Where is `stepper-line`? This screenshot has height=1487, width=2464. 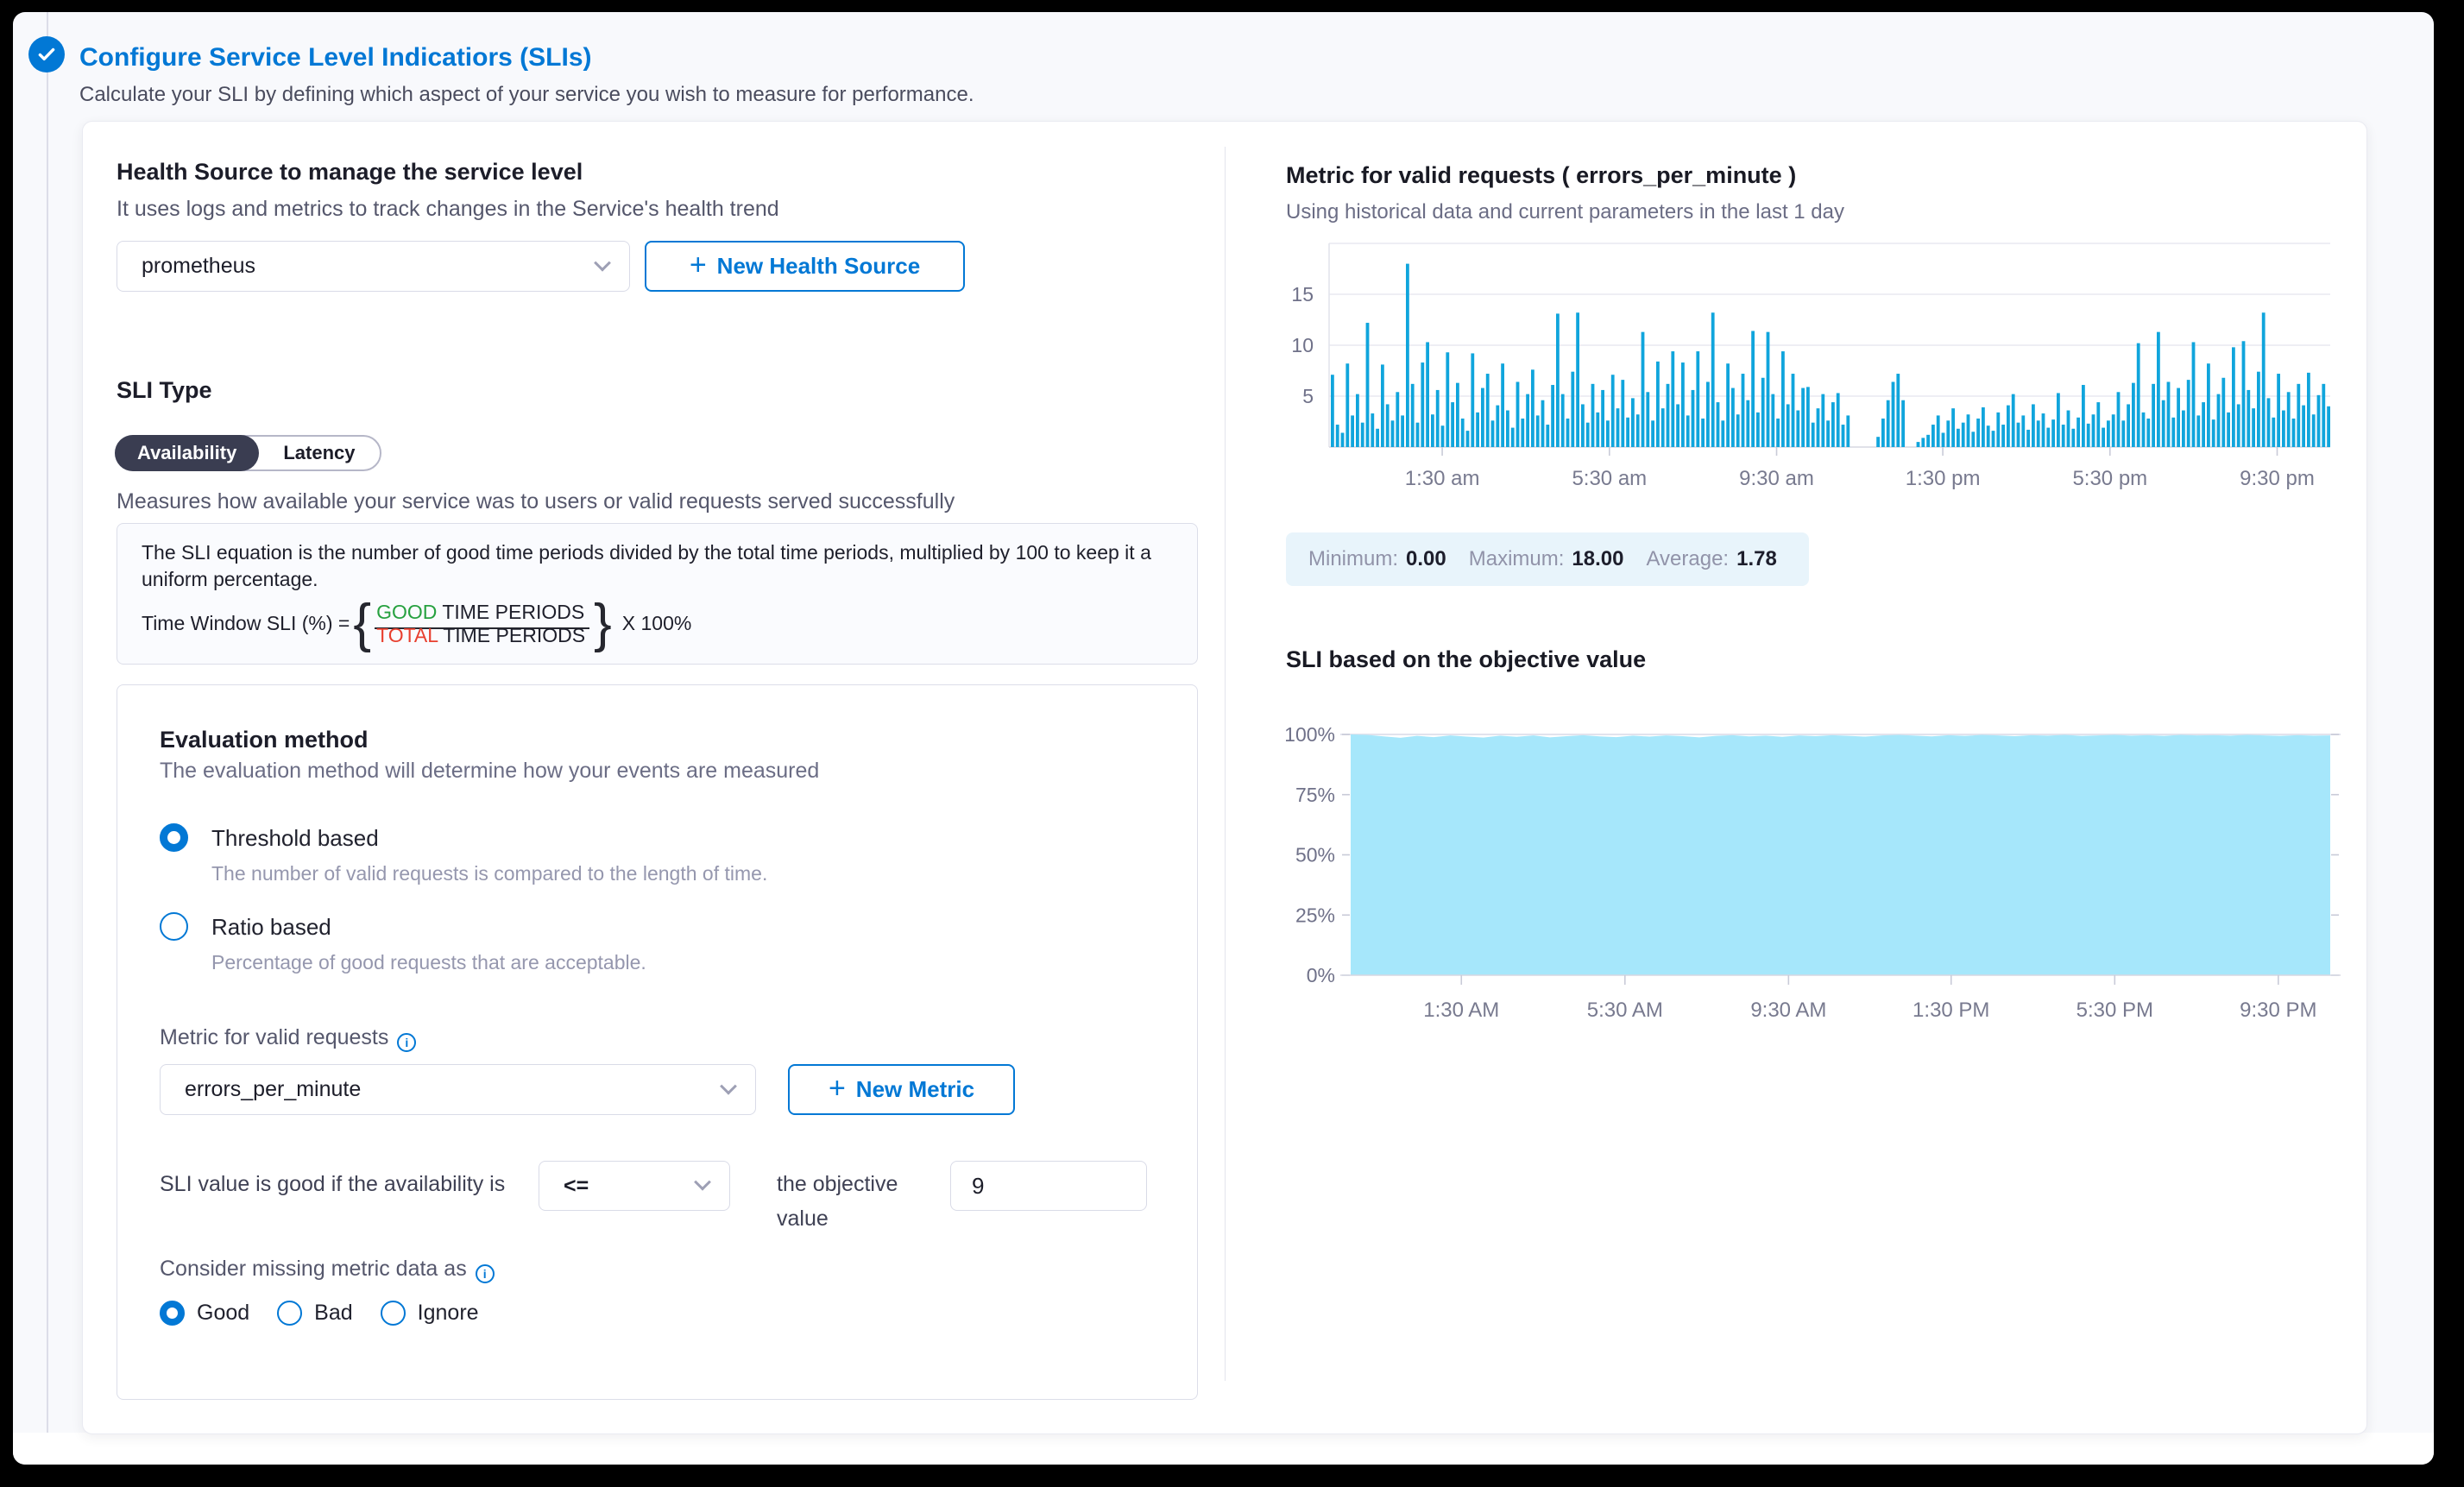
stepper-line is located at coordinates (47, 722).